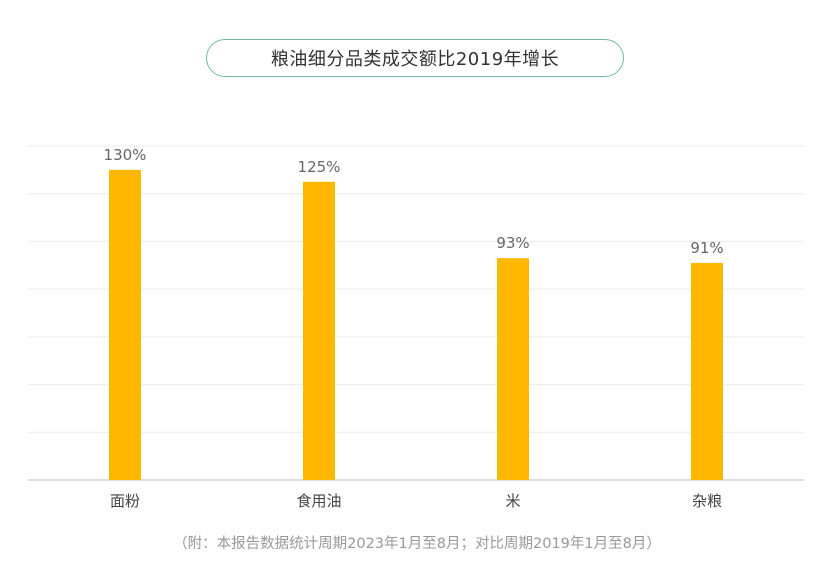 The image size is (834, 585). I want to click on data-label-2: 125%, so click(319, 167).